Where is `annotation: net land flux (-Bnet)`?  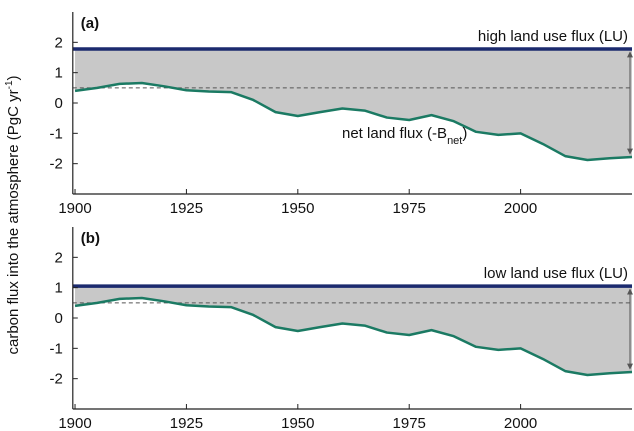 annotation: net land flux (-Bnet) is located at coordinates (404, 136).